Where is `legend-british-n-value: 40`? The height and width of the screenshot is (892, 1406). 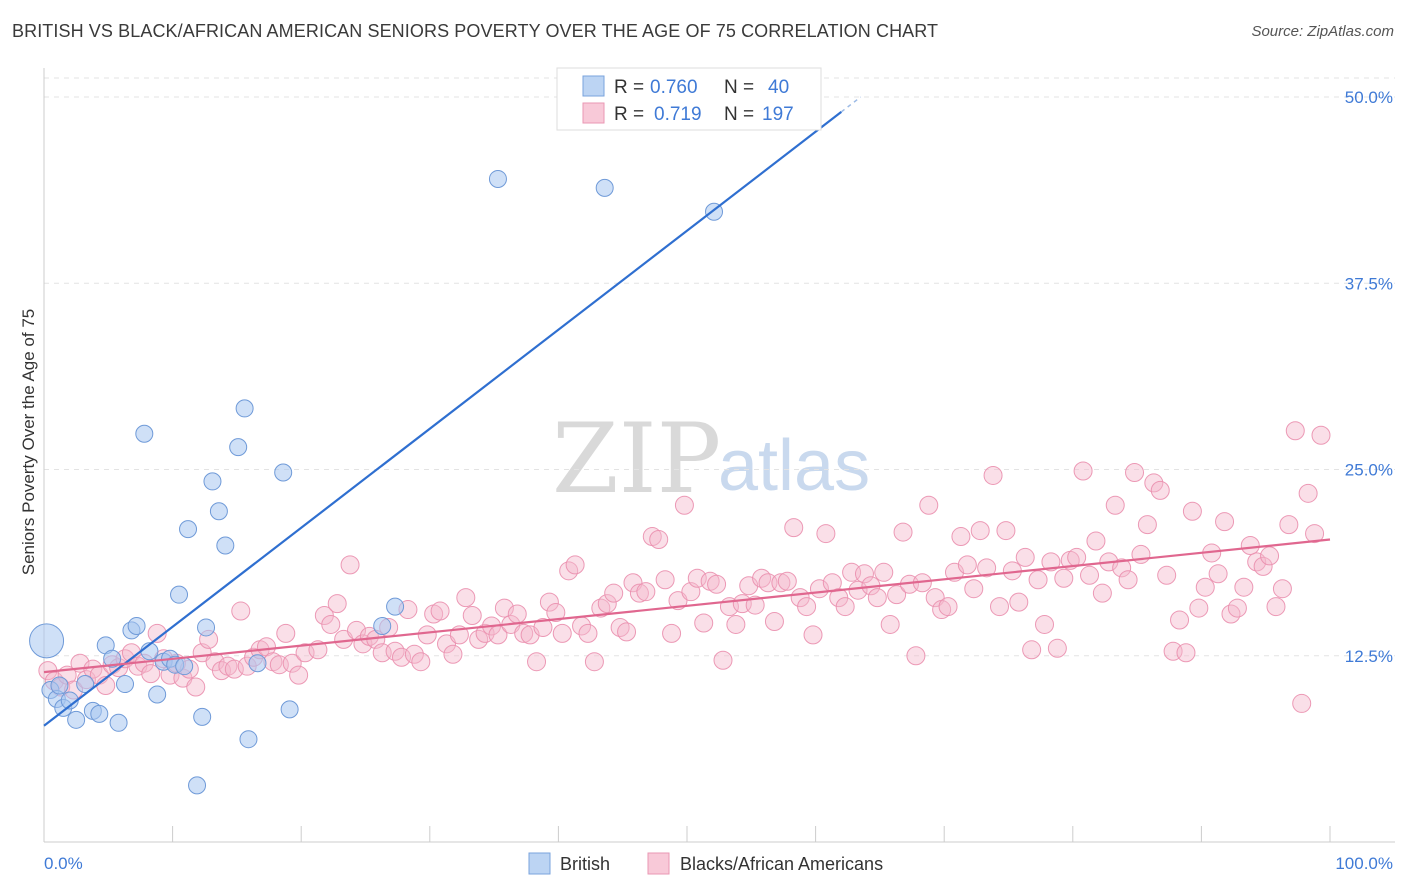 legend-british-n-value: 40 is located at coordinates (778, 87).